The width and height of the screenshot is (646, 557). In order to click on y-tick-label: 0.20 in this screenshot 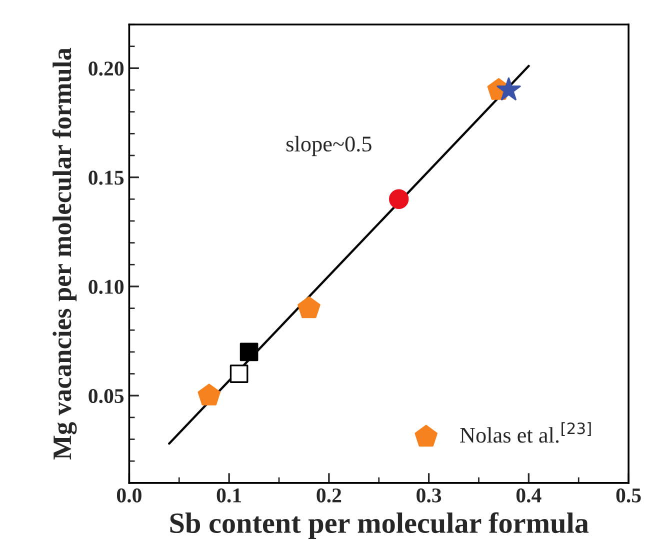, I will do `click(106, 69)`.